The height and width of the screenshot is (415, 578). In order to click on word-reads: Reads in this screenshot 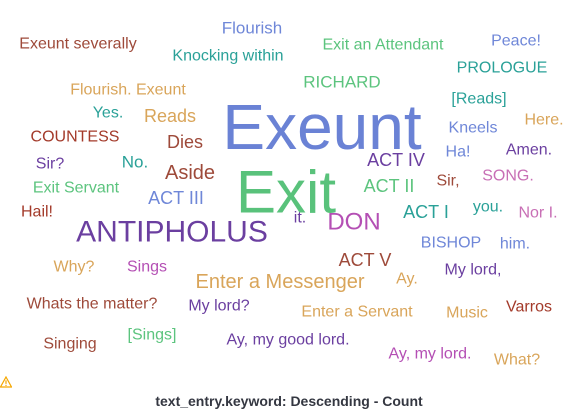, I will do `click(170, 116)`.